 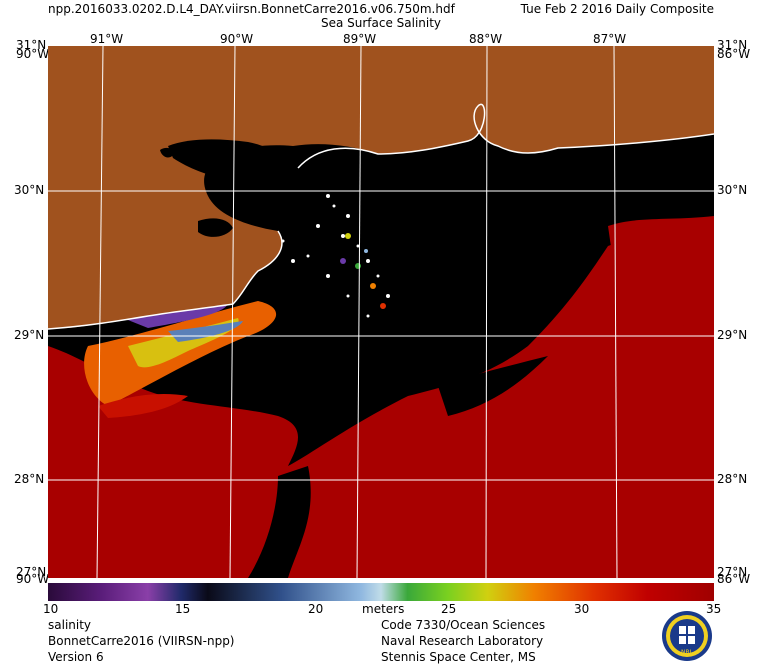 What do you see at coordinates (486, 39) in the screenshot?
I see `lon-label-88w: 88°W` at bounding box center [486, 39].